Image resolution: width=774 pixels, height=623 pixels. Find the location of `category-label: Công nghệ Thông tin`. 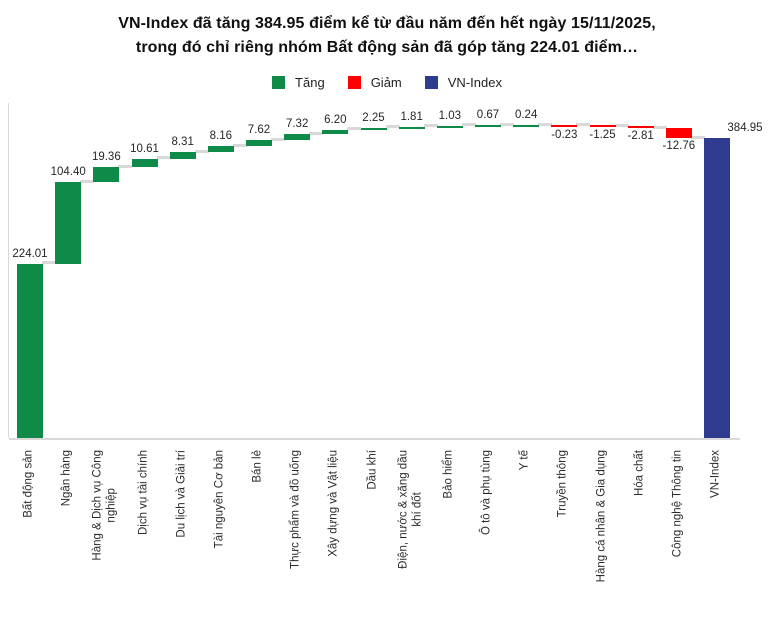

category-label: Công nghệ Thông tin is located at coordinates (678, 536).